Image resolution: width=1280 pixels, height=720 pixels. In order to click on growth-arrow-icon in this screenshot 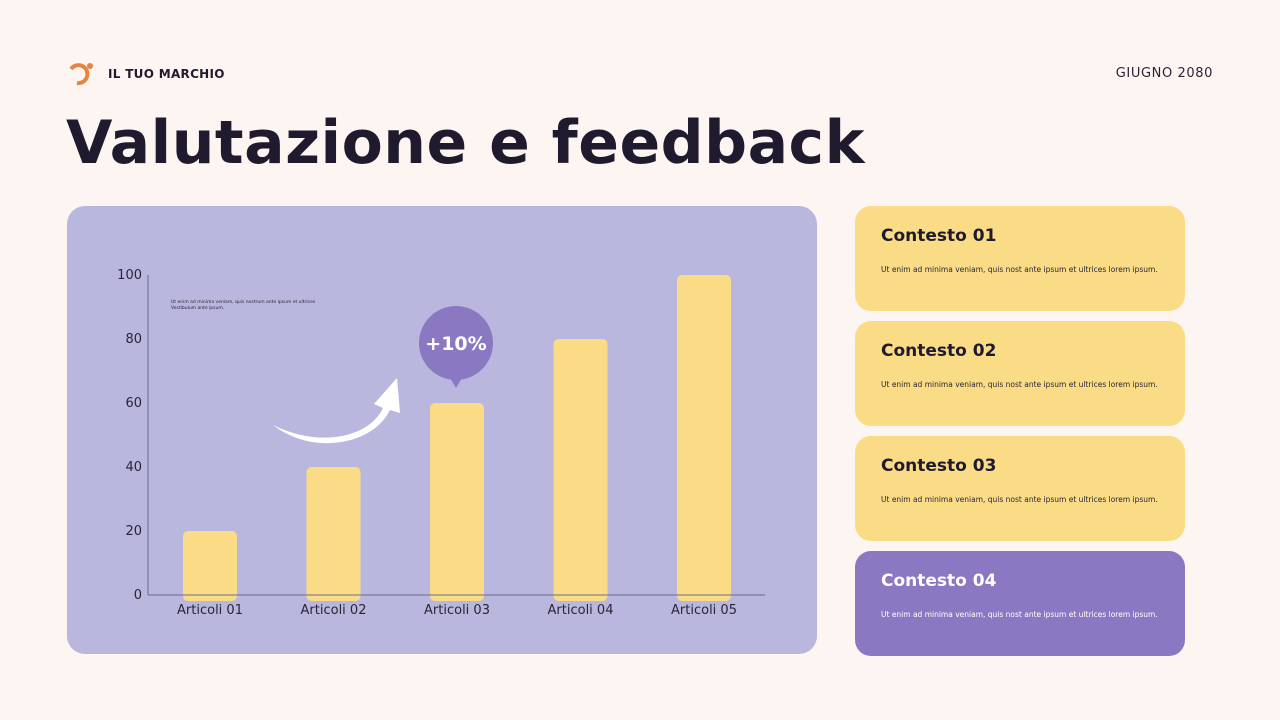, I will do `click(336, 411)`.